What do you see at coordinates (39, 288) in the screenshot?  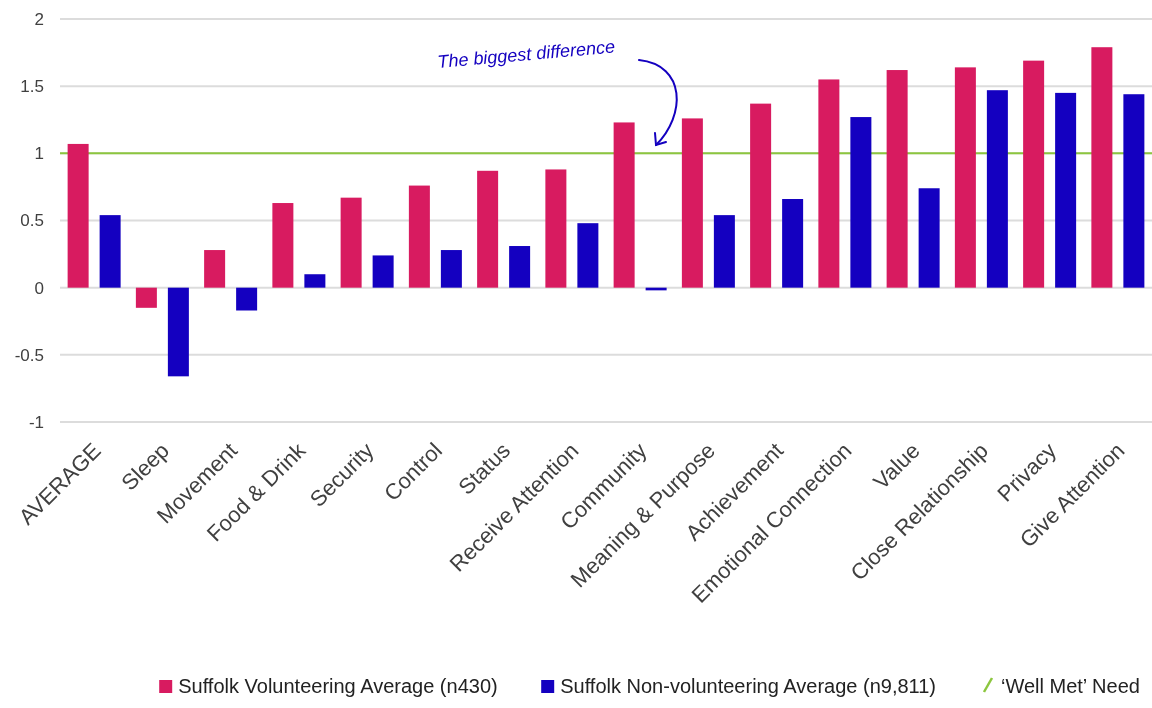 I see `y-tick-label: 0` at bounding box center [39, 288].